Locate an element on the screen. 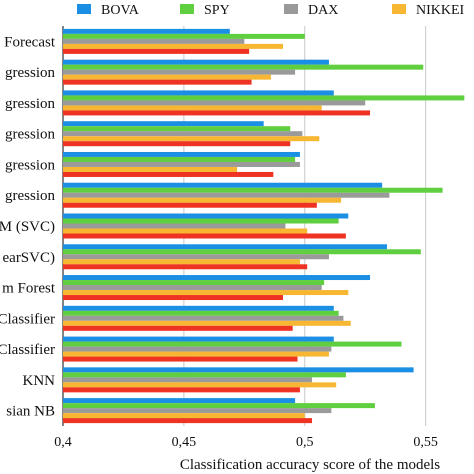  category-label: m Forest is located at coordinates (29, 289).